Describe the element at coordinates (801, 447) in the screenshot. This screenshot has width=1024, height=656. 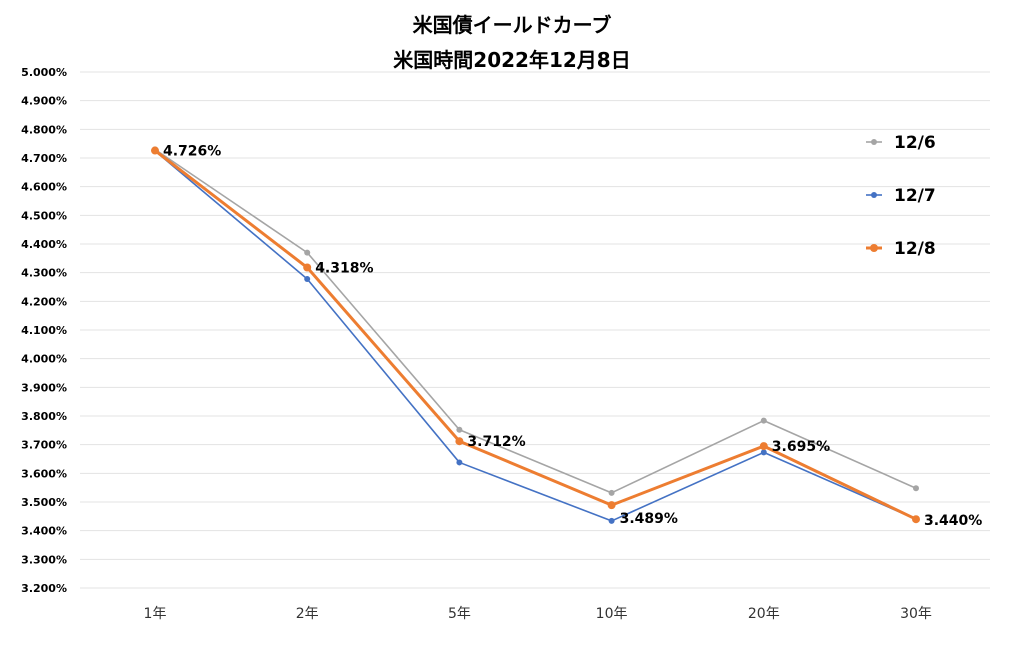
I see `data-label: 3.695%` at that location.